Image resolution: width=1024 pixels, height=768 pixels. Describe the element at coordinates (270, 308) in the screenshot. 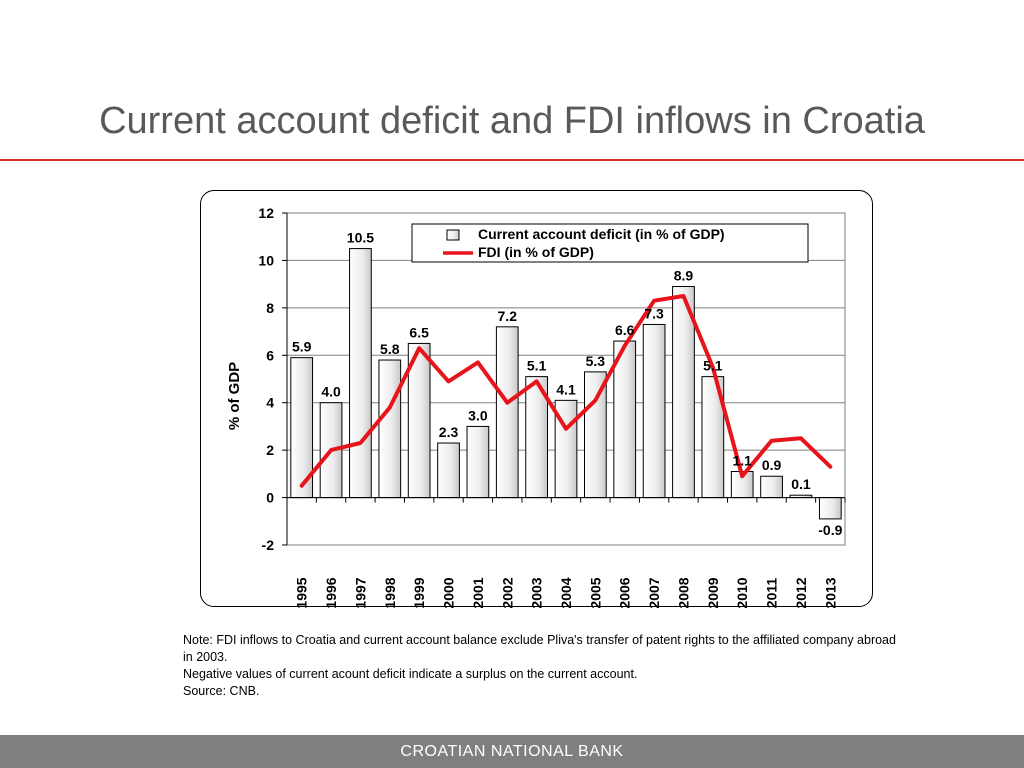

I see `y-tick-label: 8` at that location.